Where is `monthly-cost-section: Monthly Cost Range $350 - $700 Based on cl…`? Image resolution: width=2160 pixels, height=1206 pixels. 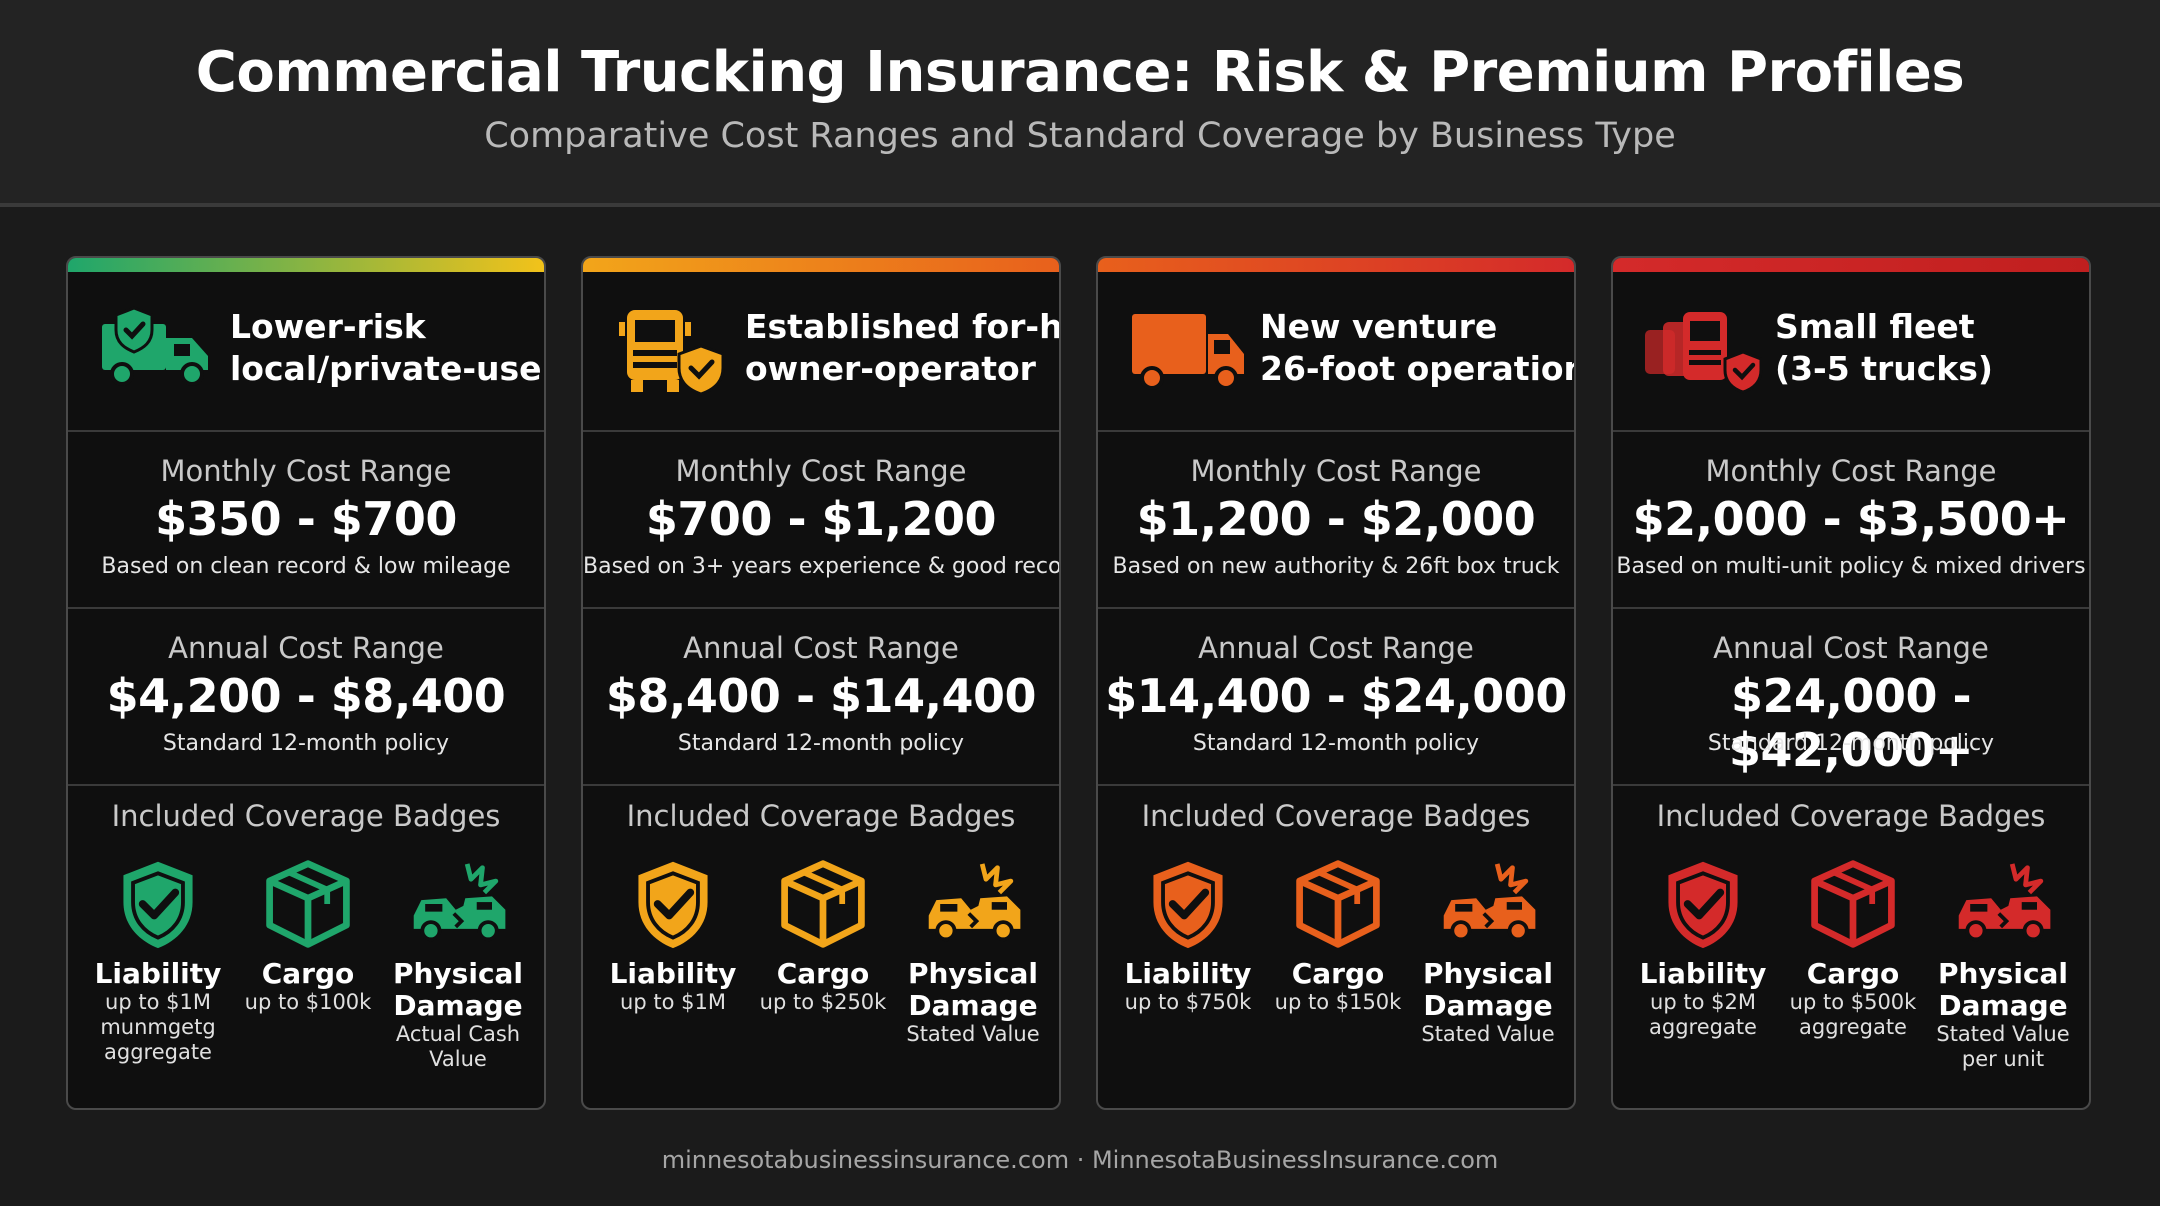 monthly-cost-section: Monthly Cost Range $350 - $700 Based on cl… is located at coordinates (306, 520).